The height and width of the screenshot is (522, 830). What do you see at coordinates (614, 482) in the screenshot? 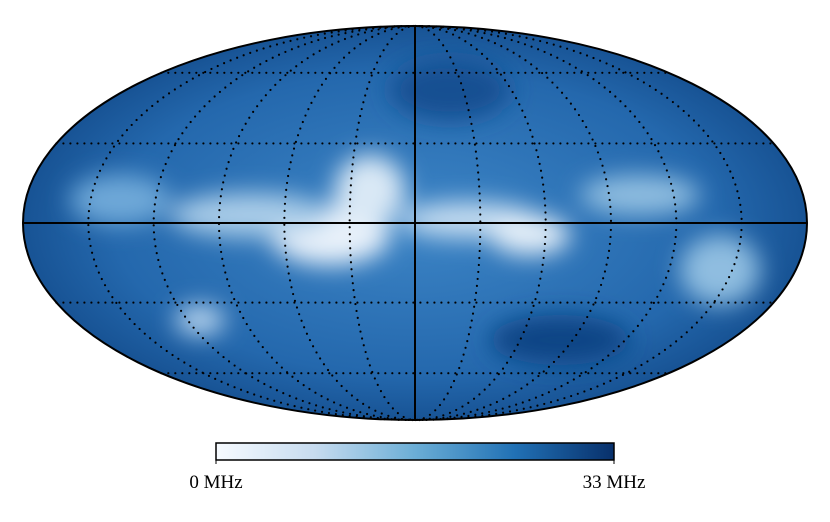
I see `colorbar-tick-label: 33 MHz` at bounding box center [614, 482].